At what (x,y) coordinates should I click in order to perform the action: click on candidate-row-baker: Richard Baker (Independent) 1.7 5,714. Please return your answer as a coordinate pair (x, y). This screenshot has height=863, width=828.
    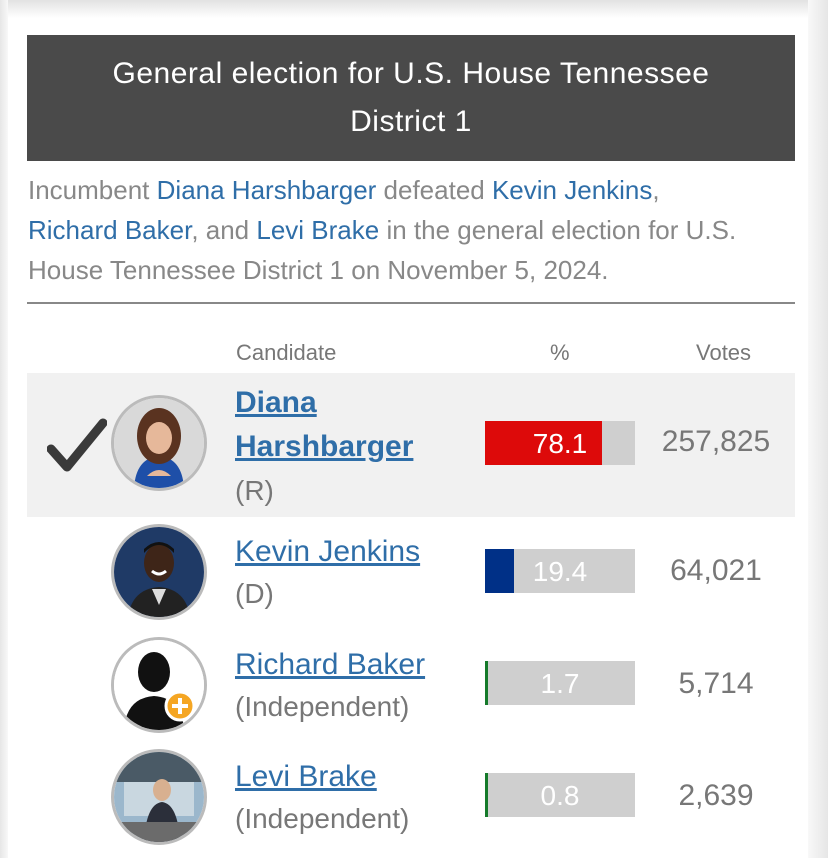
    Looking at the image, I should click on (411, 692).